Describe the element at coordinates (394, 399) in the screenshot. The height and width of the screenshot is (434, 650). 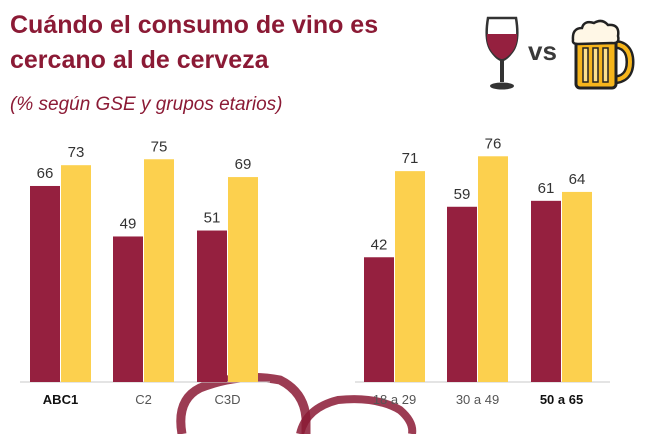
I see `category-tick-label: 18 a 29` at that location.